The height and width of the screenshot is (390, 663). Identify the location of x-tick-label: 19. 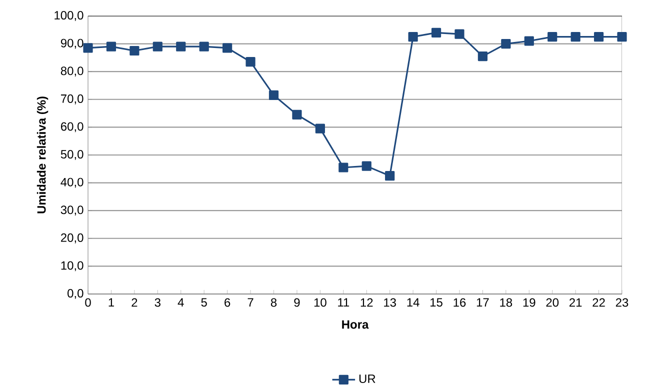
(529, 302).